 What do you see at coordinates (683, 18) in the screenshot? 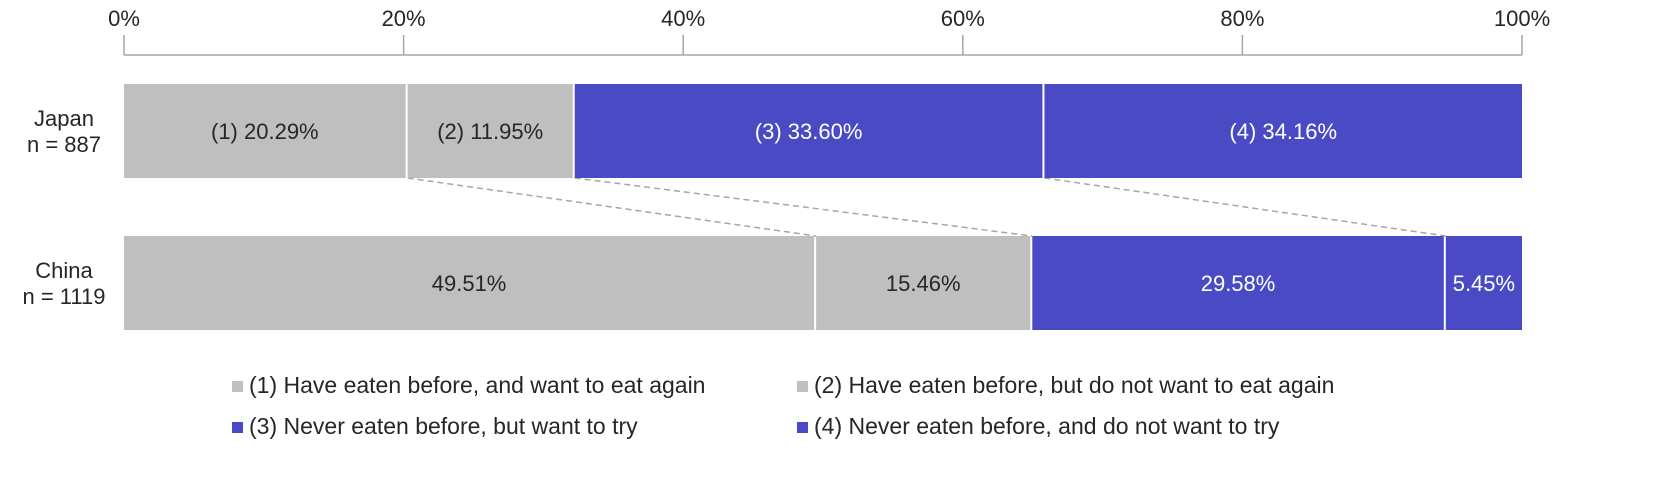
I see `x-tick-label: 40%` at bounding box center [683, 18].